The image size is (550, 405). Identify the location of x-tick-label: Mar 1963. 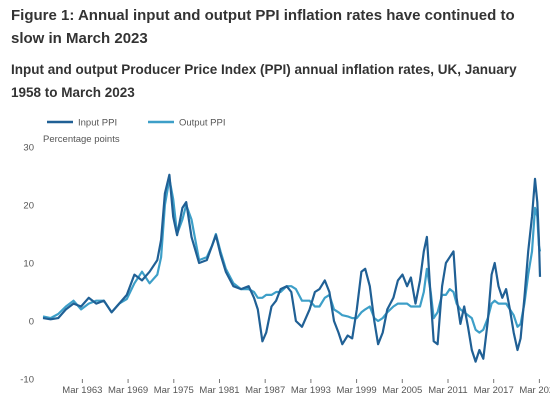
(82, 390).